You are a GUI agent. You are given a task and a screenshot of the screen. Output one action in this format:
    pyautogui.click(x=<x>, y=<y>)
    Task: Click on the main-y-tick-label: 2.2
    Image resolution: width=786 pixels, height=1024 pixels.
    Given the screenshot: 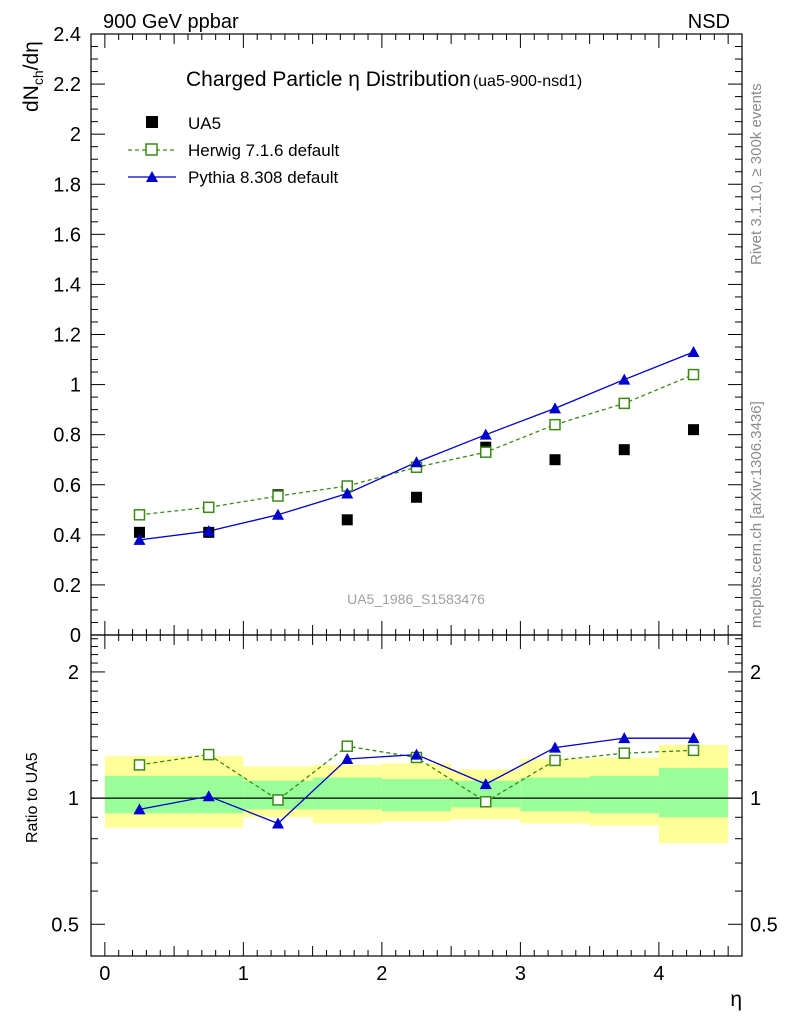 What is the action you would take?
    pyautogui.click(x=67, y=85)
    